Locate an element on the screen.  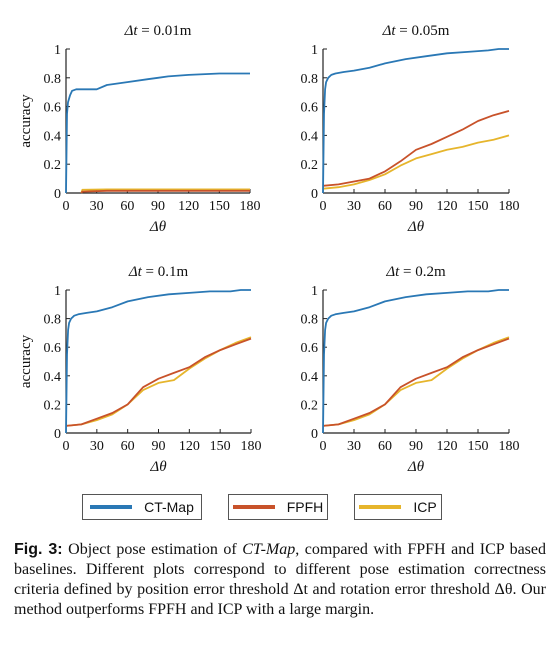
panel-title: Δt = 0.01m is located at coordinates (158, 31).